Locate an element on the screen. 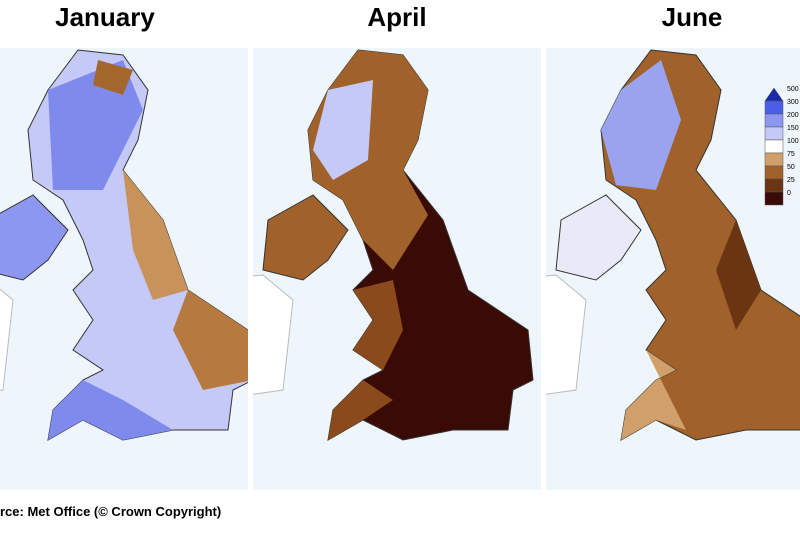 This screenshot has height=533, width=800. legend: 500 300 200 150 100 75 50 25 0 is located at coordinates (781, 146).